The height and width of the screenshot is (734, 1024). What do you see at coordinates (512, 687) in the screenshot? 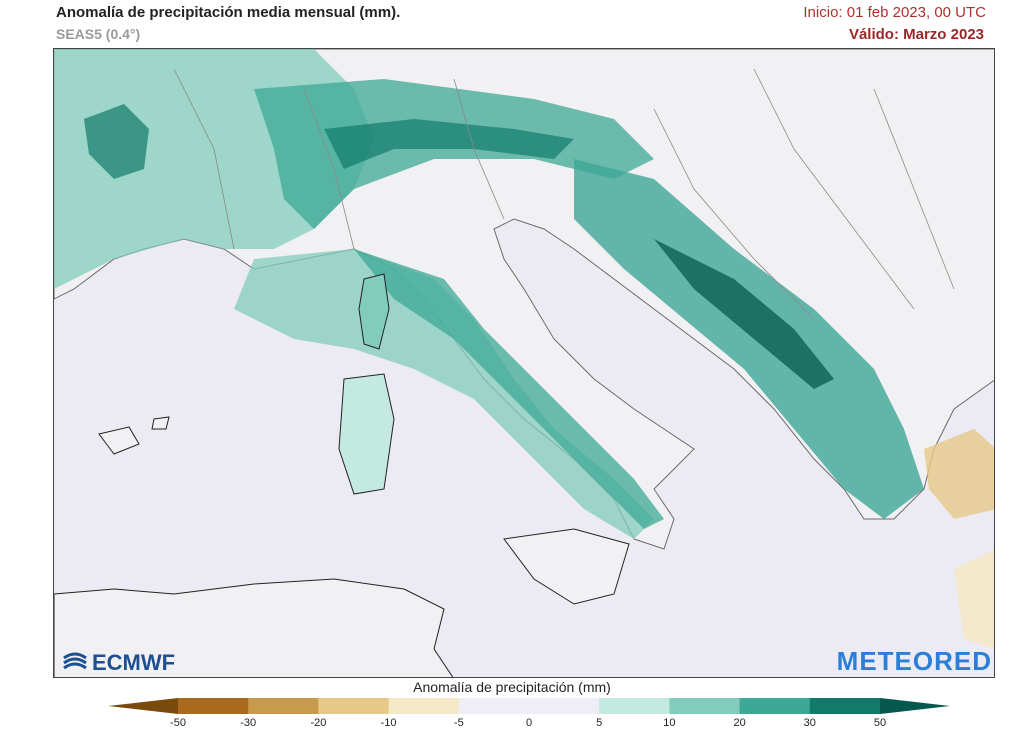
I see `legend-title: Anomalía de precipitación (mm)` at bounding box center [512, 687].